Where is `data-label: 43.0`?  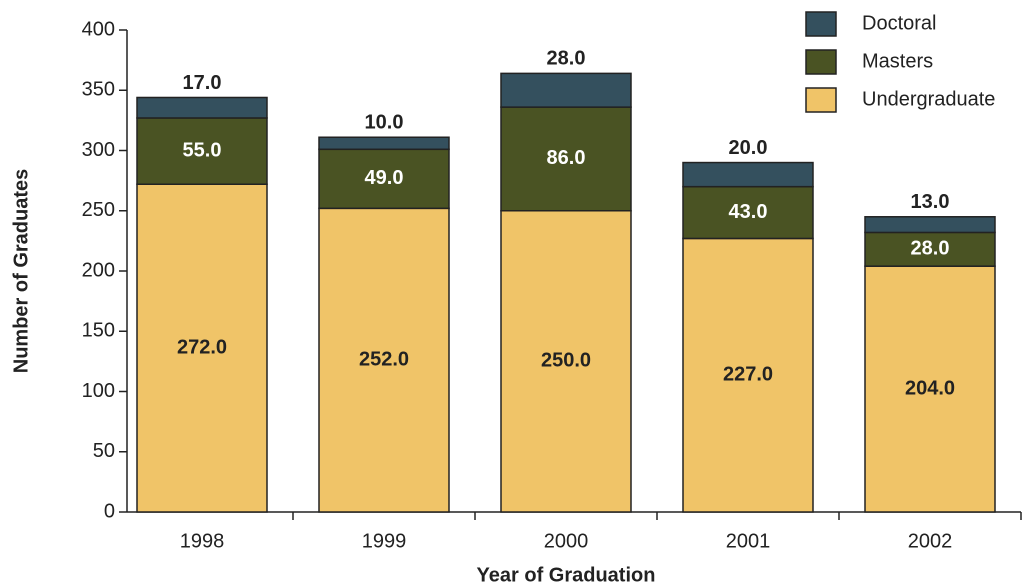
data-label: 43.0 is located at coordinates (748, 212).